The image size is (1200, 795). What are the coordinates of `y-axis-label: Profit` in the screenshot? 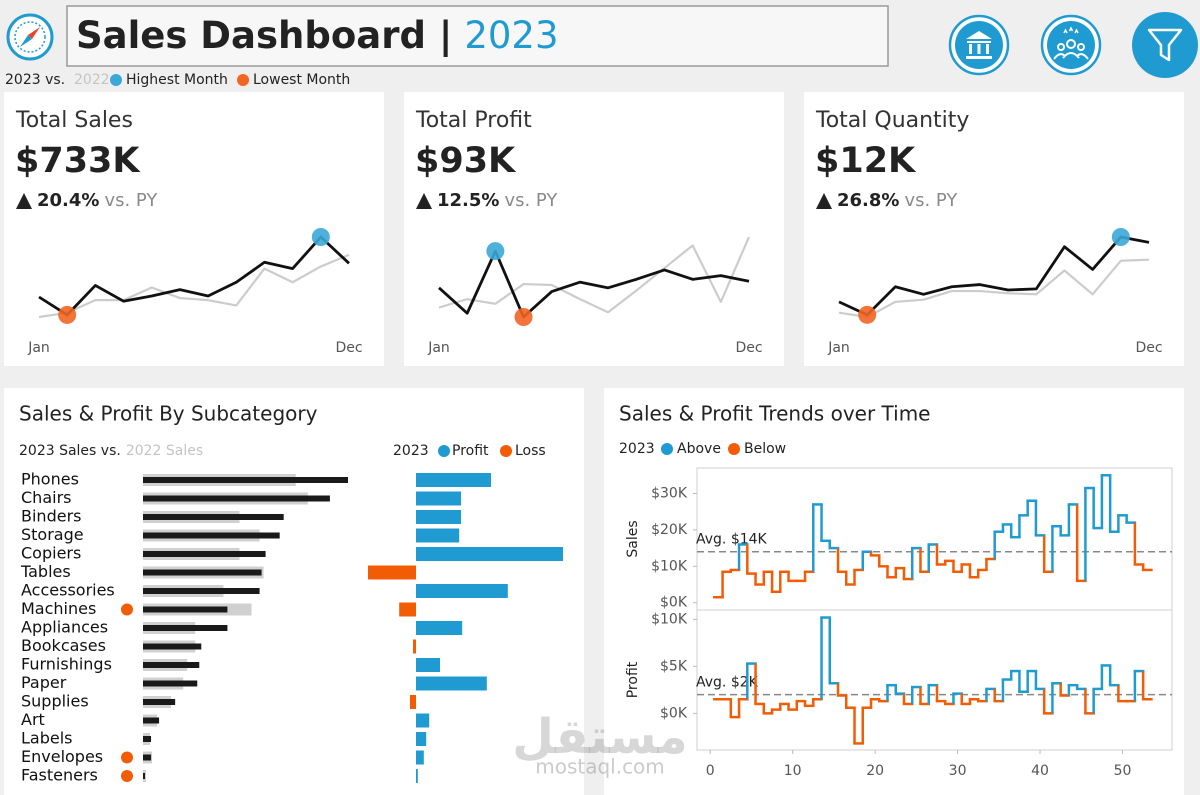 It's located at (633, 679).